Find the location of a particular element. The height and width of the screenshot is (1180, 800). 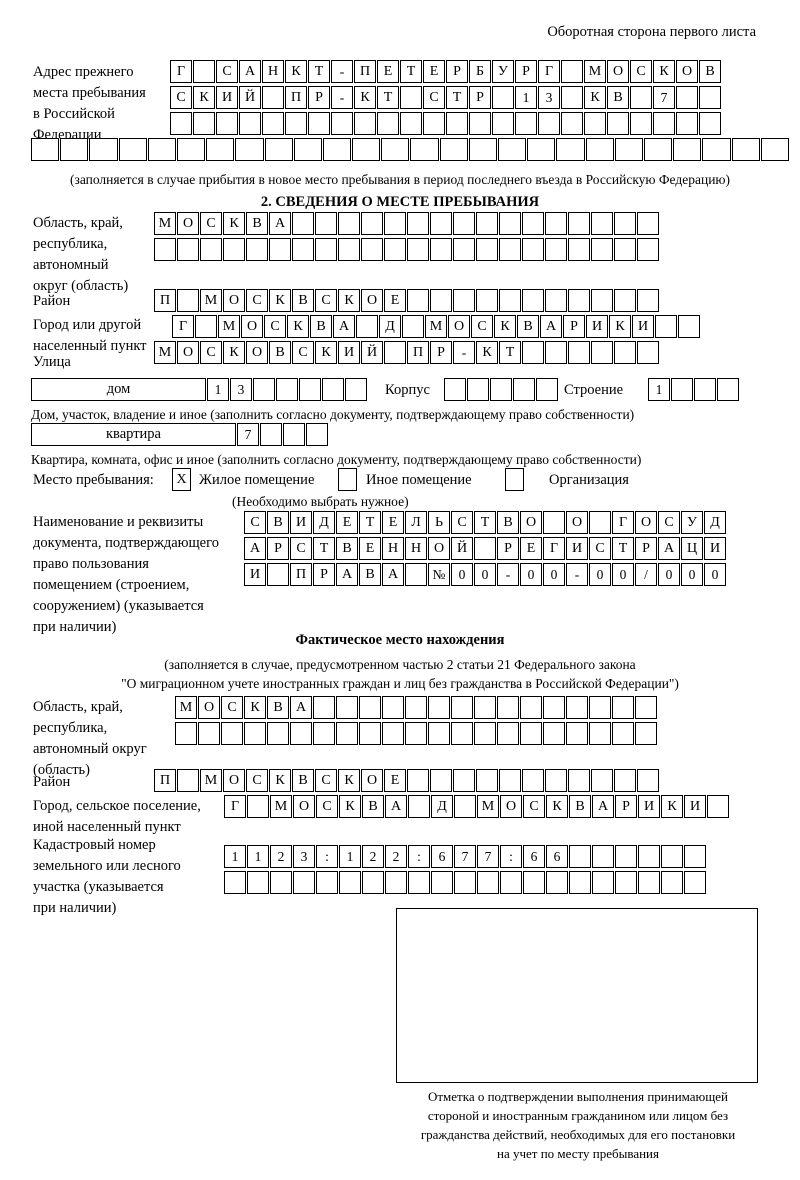

confirmation-stamp-box is located at coordinates (577, 995).